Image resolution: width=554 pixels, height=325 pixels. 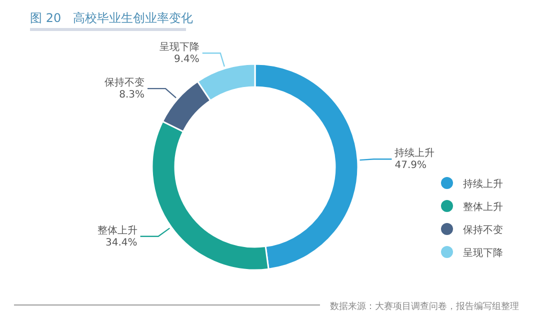 I want to click on legend-label: 整体上升, so click(x=483, y=207).